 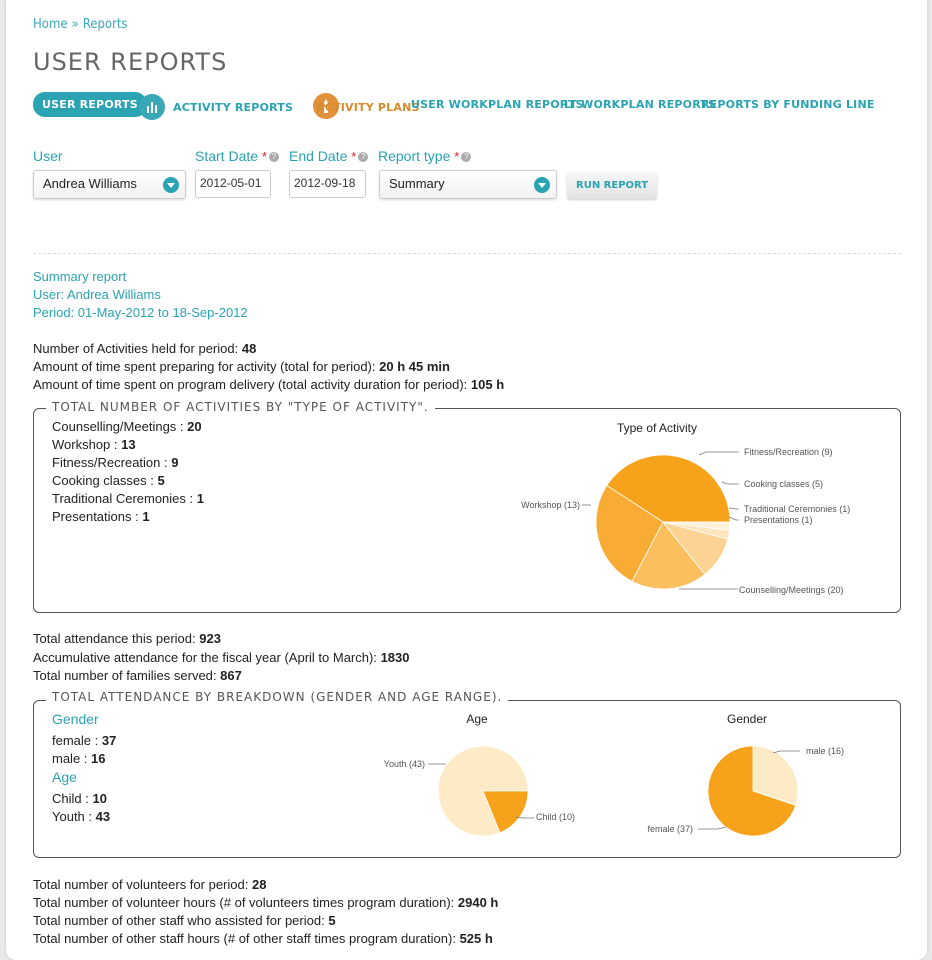 I want to click on list-item: Counselling/Meetings : 20, so click(x=127, y=426).